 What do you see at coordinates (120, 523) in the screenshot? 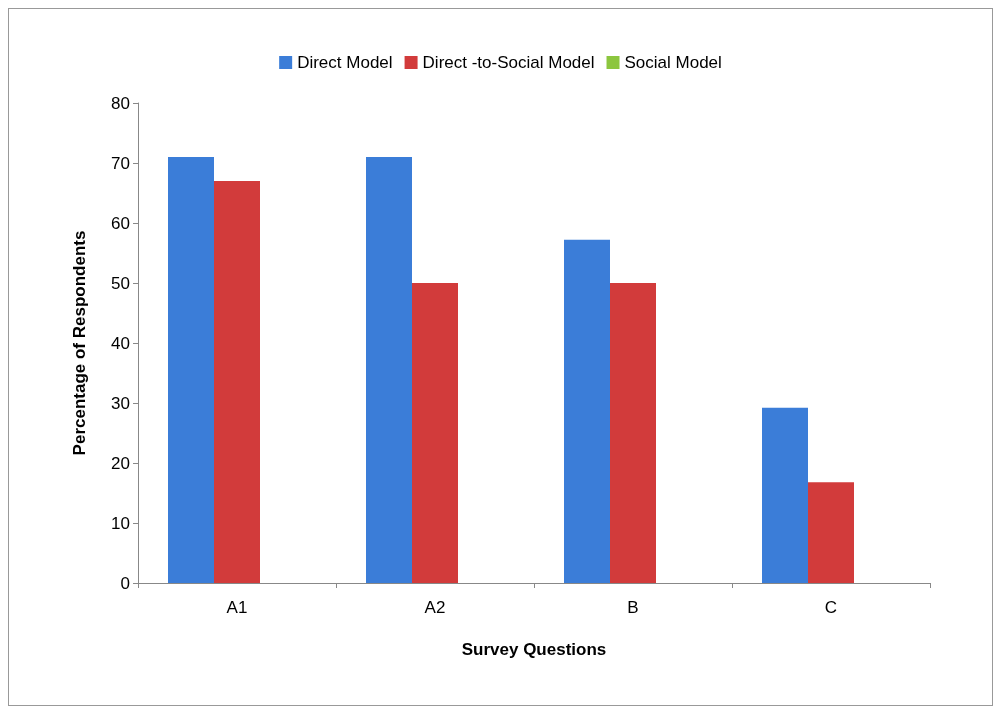
I see `y-tick-label: 10` at bounding box center [120, 523].